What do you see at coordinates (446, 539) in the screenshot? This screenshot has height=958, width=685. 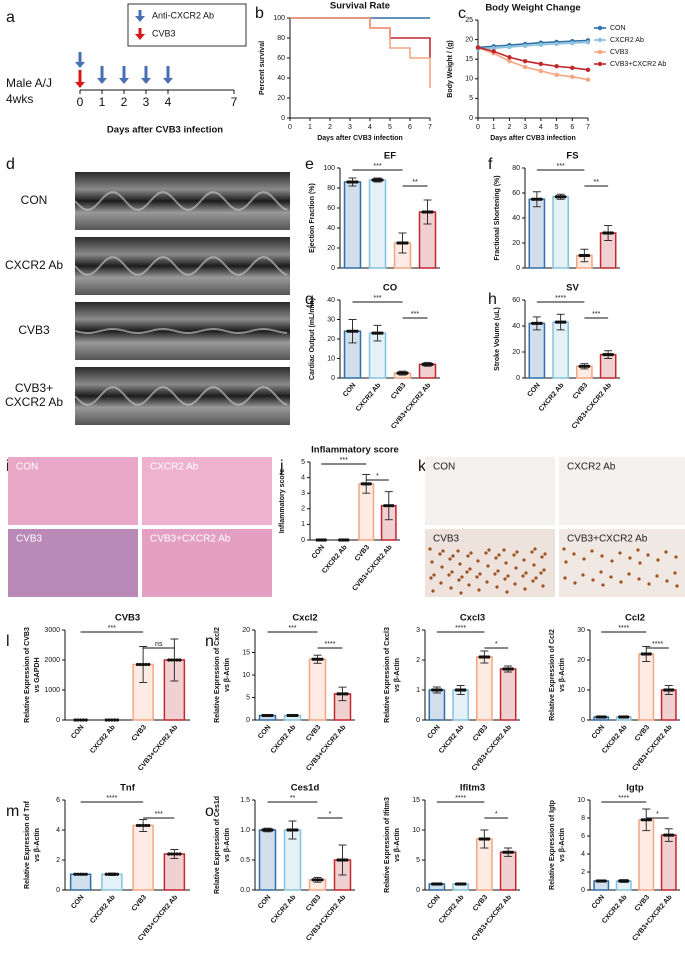 I see `ihc_labels-text: CVB3` at bounding box center [446, 539].